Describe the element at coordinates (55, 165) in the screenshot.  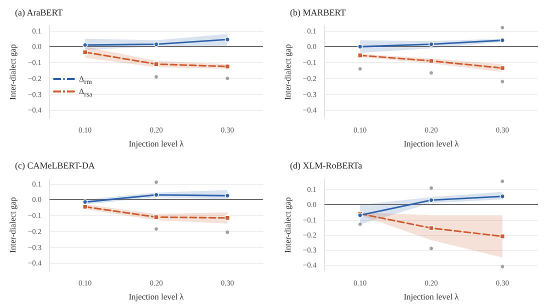
I see `chart-title: (c) CAMeLBERT-DA` at that location.